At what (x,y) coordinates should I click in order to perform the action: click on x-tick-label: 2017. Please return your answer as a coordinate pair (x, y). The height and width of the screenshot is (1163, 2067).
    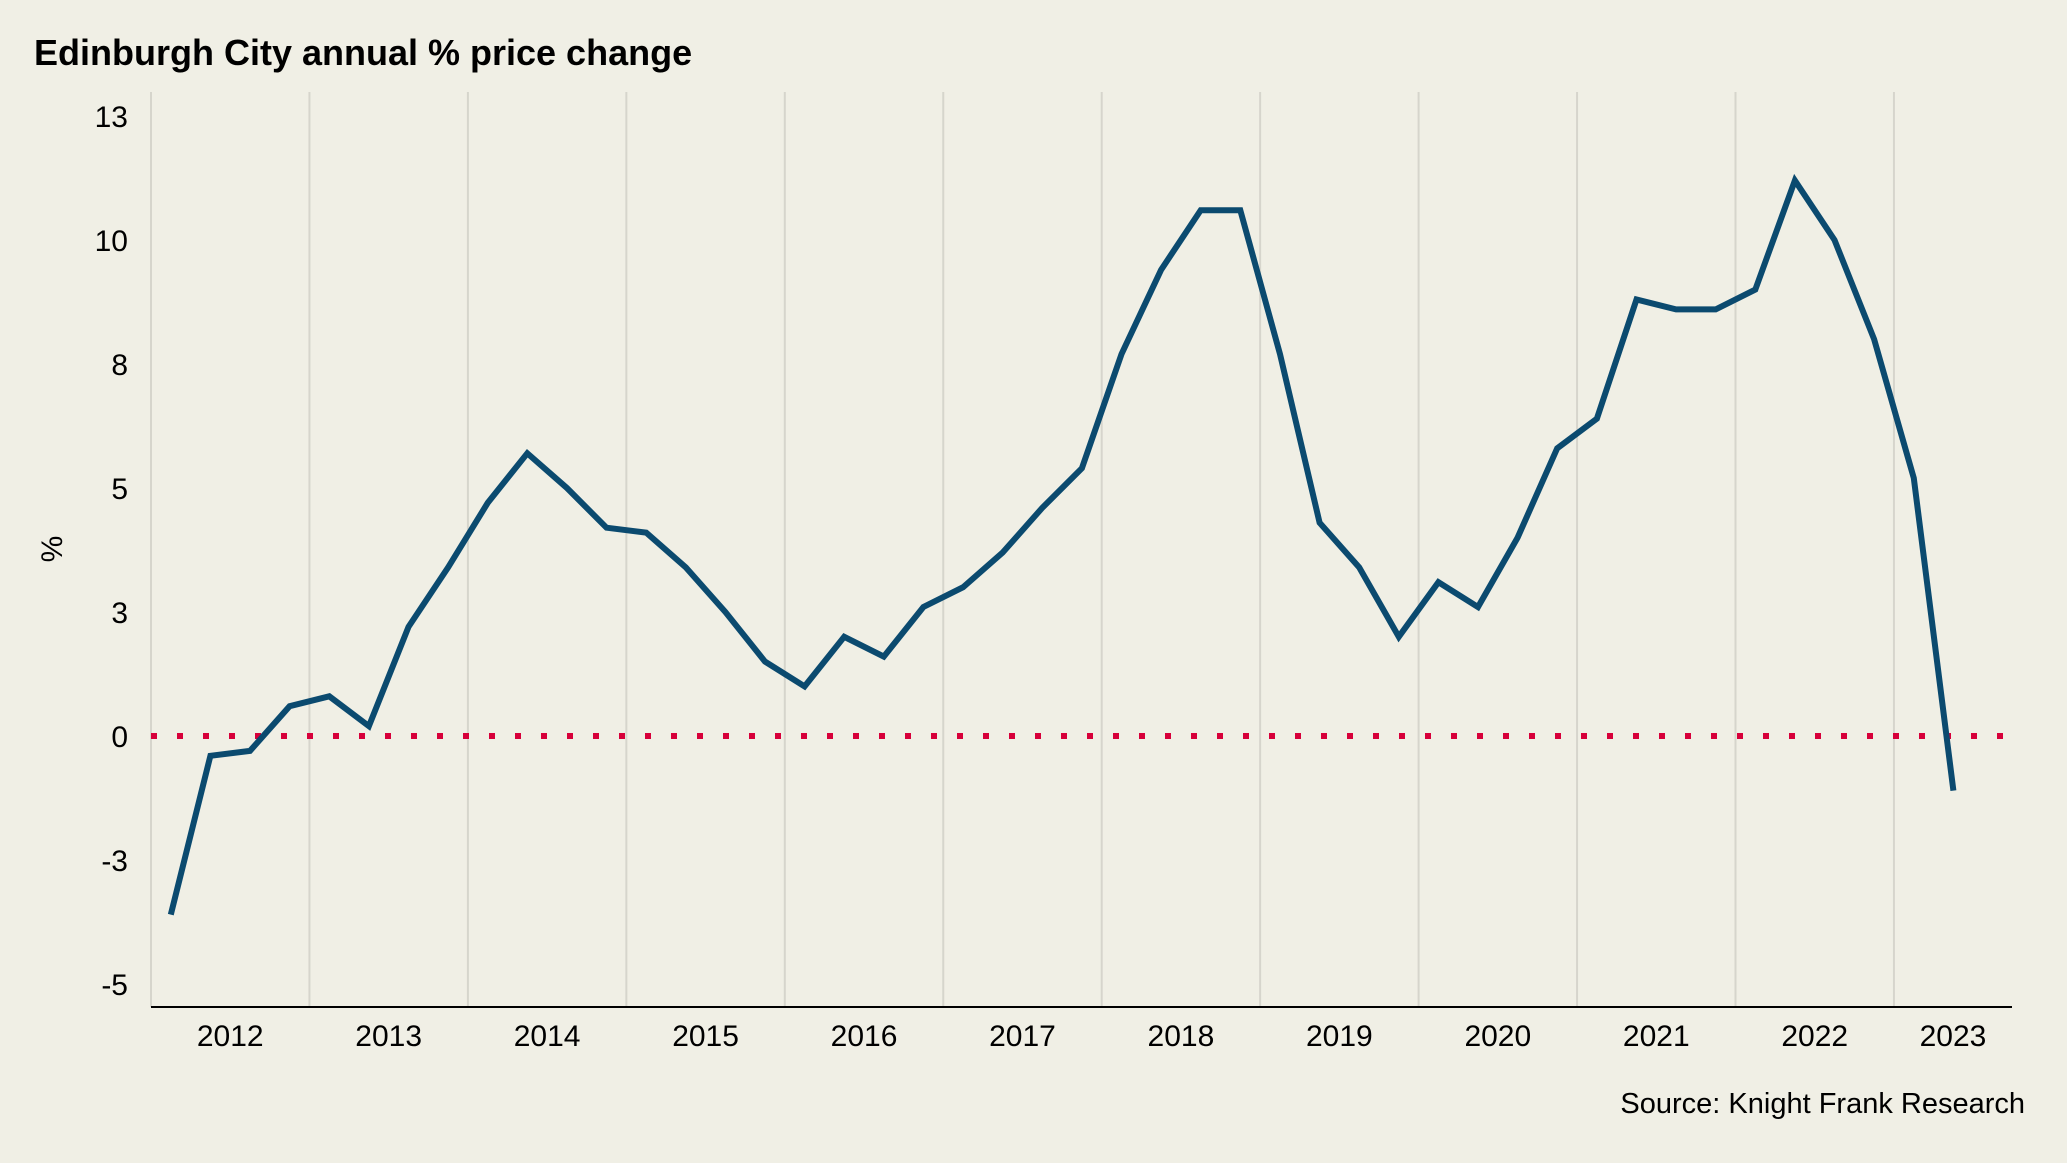
    Looking at the image, I should click on (1022, 1036).